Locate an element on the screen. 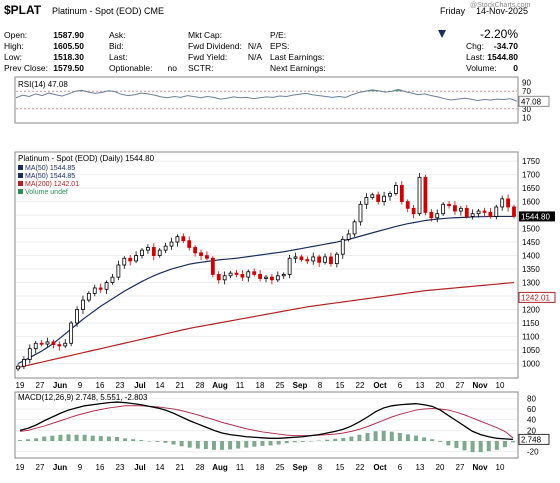 This screenshot has height=483, width=560. macd-title: MACD(12,26,9) 2.748, 5.551, -2.803 is located at coordinates (83, 397).